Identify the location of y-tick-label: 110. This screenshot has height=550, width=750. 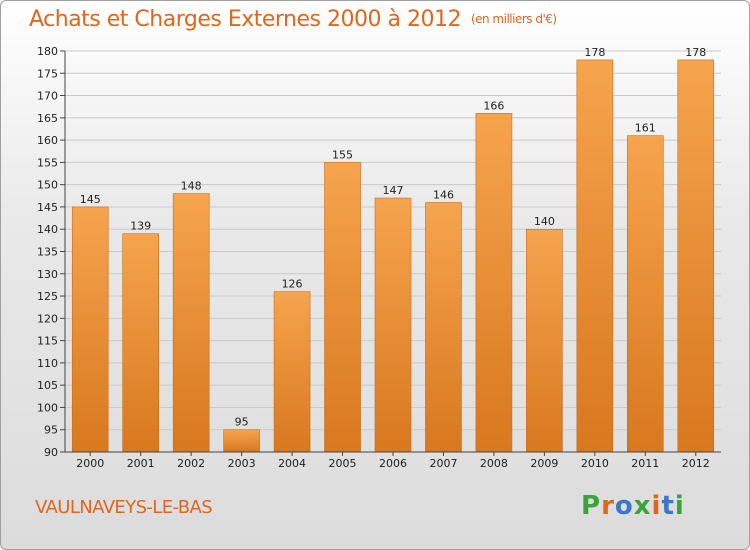
(47, 363).